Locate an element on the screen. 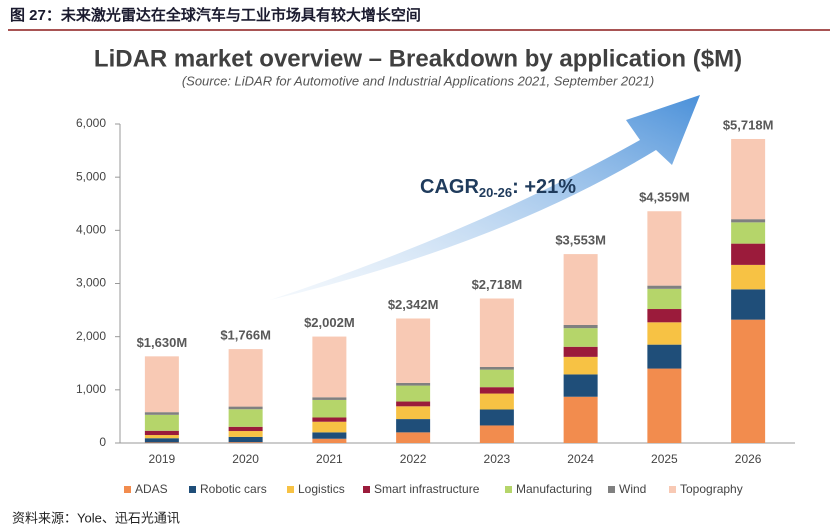  total-label: $1,766M is located at coordinates (245, 335).